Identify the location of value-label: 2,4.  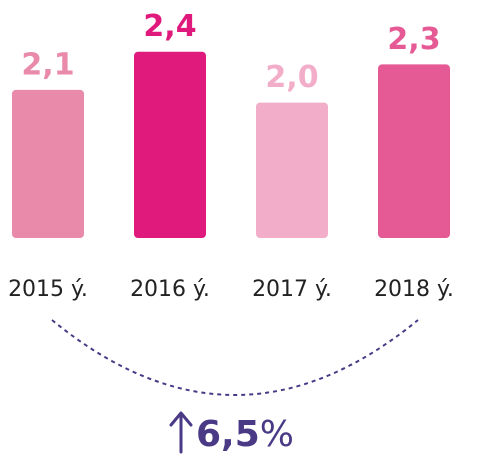
(169, 26).